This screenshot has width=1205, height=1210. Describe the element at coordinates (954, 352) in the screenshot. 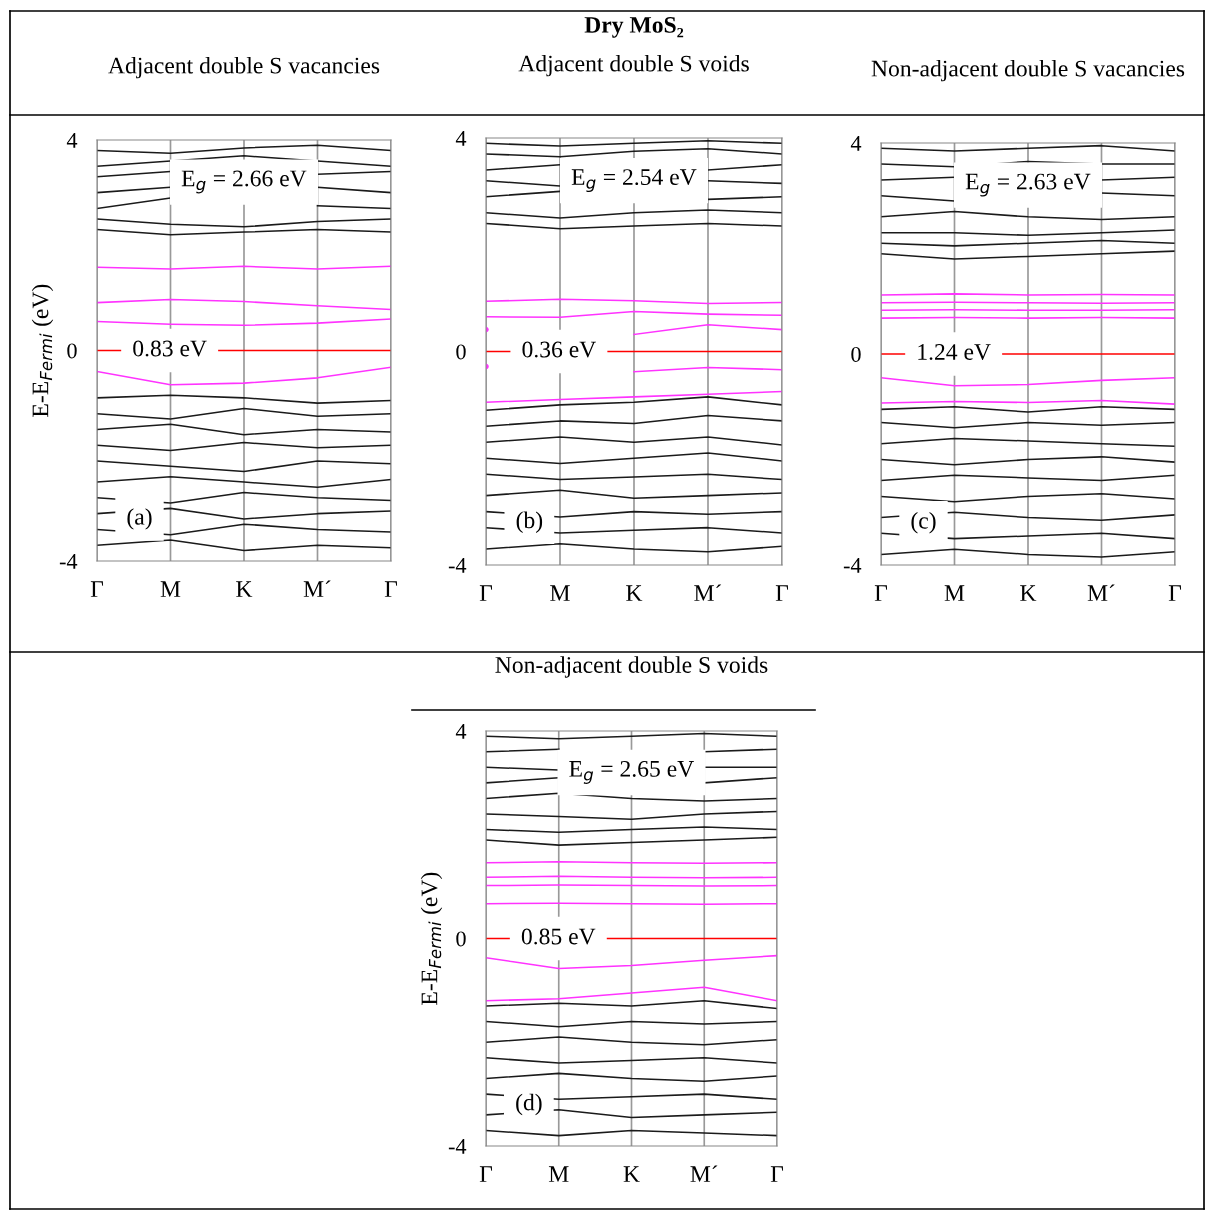

I see `annotation: 1.24 eV` at that location.